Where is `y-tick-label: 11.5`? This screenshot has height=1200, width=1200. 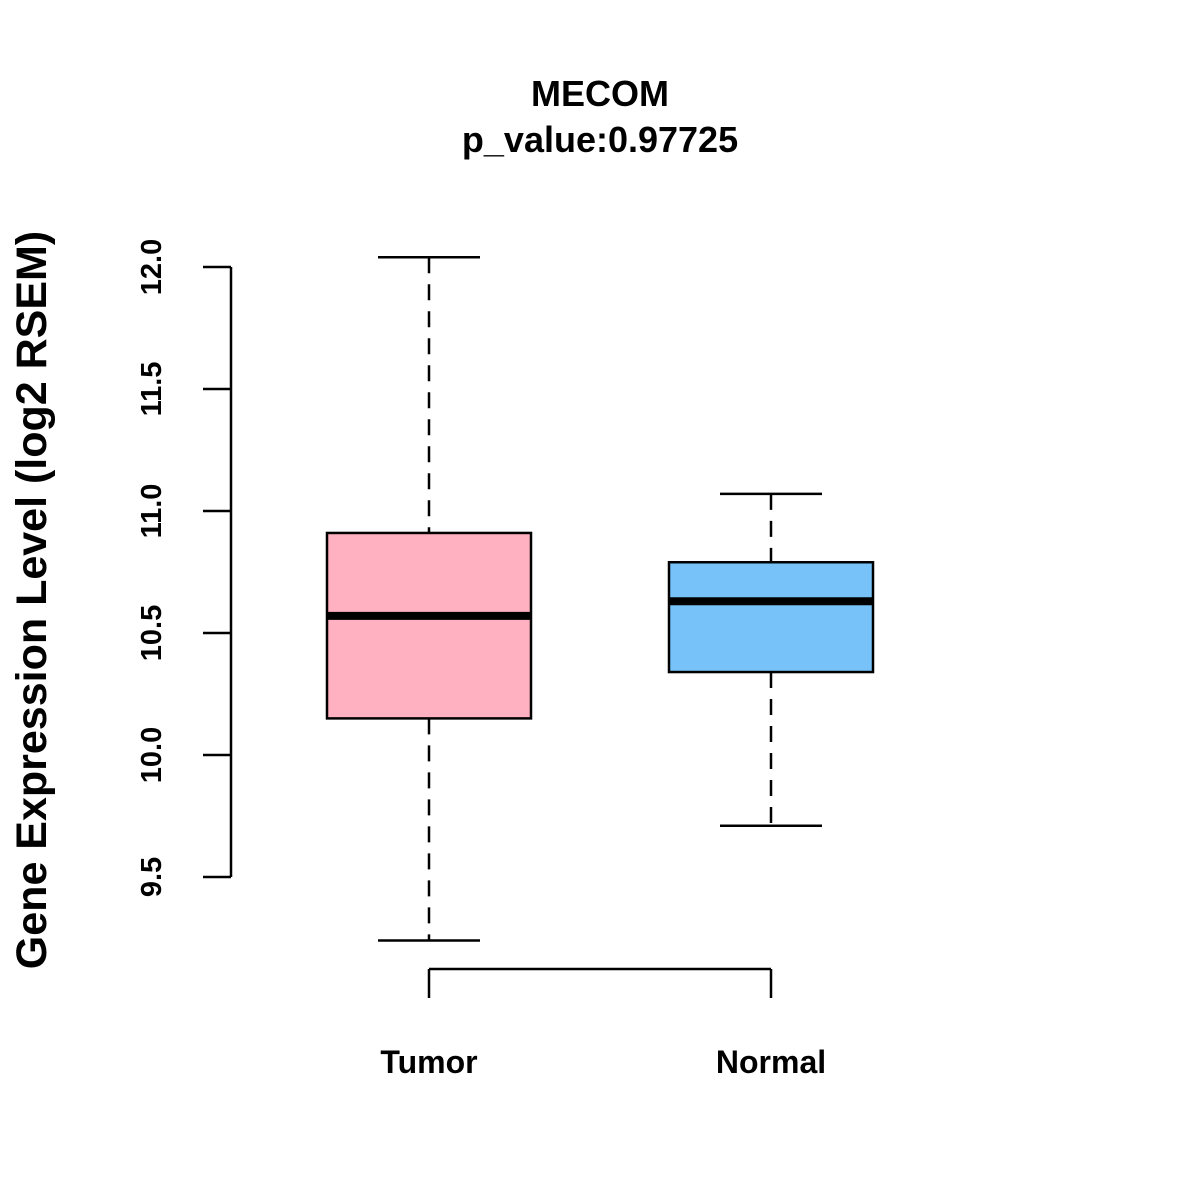
y-tick-label: 11.5 is located at coordinates (152, 389).